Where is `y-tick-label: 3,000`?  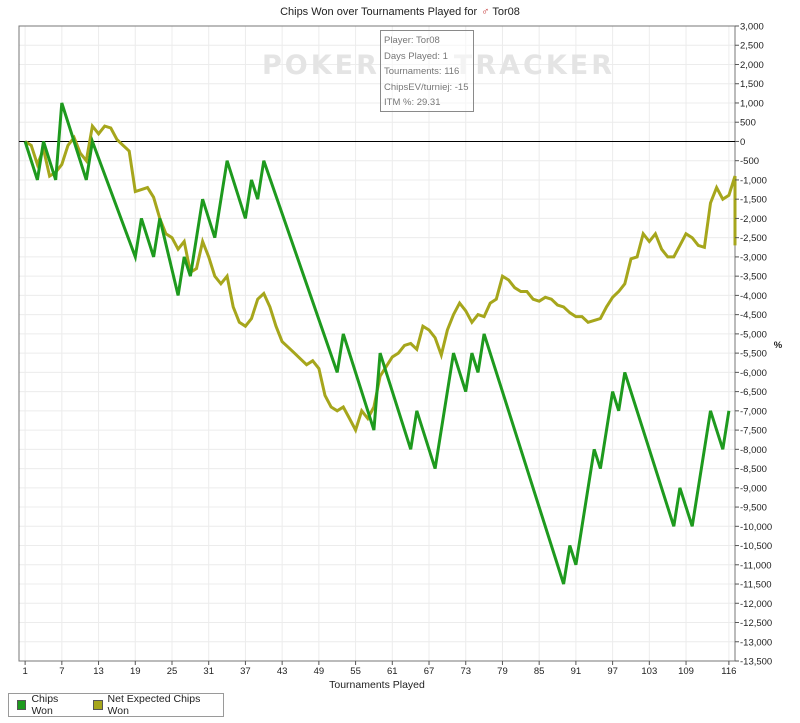 y-tick-label: 3,000 is located at coordinates (752, 27).